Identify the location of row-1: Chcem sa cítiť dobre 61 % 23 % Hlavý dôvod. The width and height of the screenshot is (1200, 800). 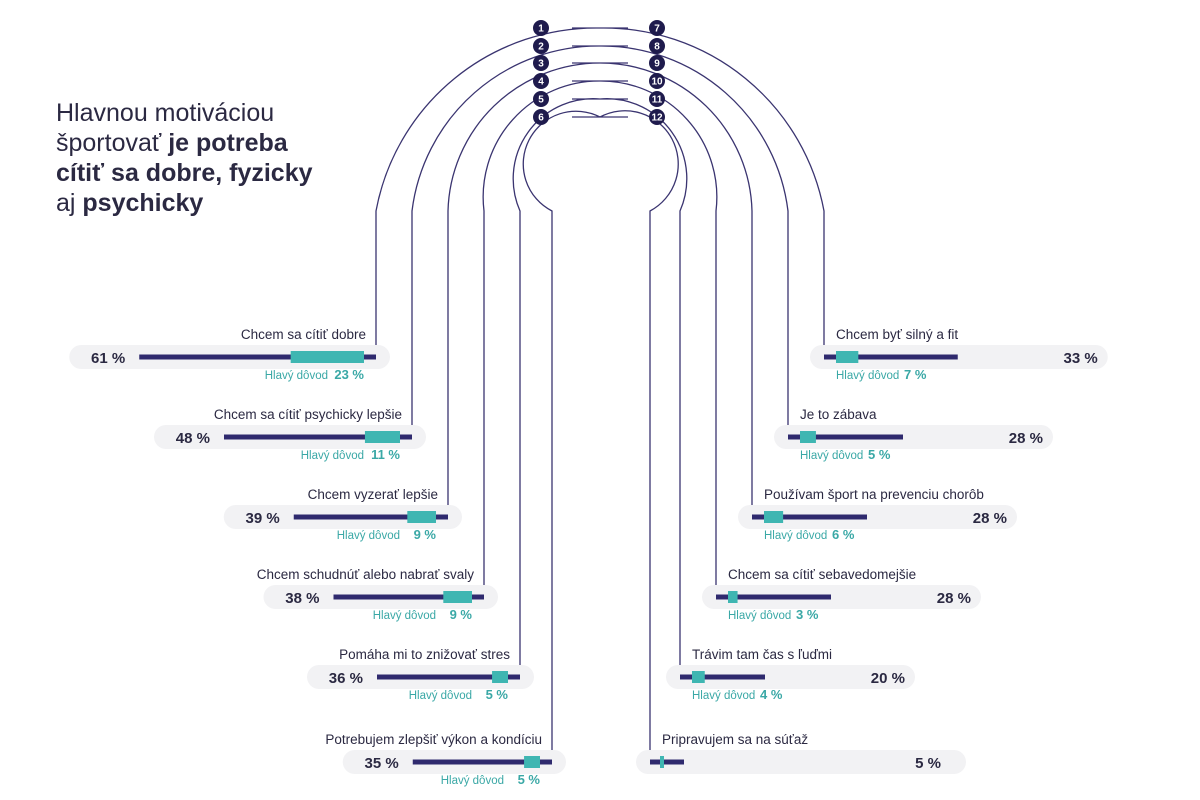
(229, 354).